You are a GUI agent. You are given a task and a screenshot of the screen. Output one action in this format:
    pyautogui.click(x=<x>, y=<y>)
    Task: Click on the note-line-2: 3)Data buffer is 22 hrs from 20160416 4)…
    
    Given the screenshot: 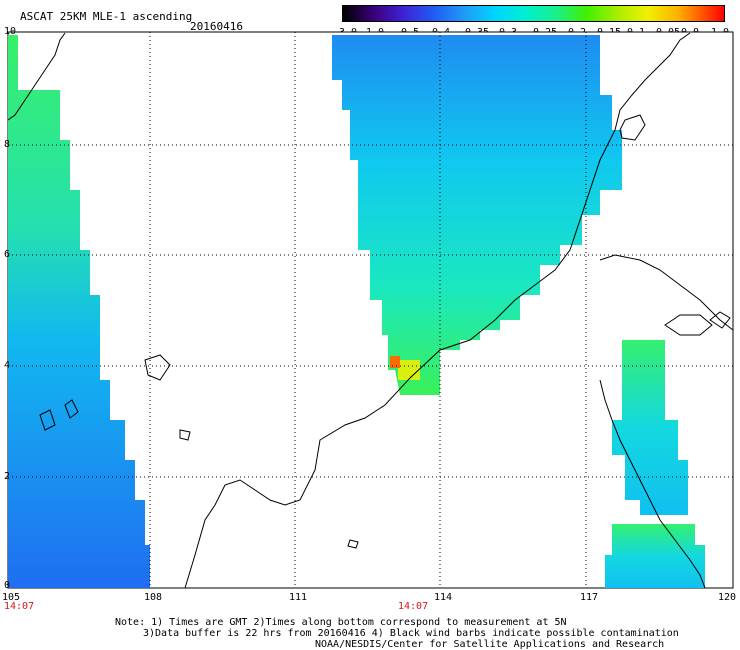 What is the action you would take?
    pyautogui.click(x=411, y=633)
    